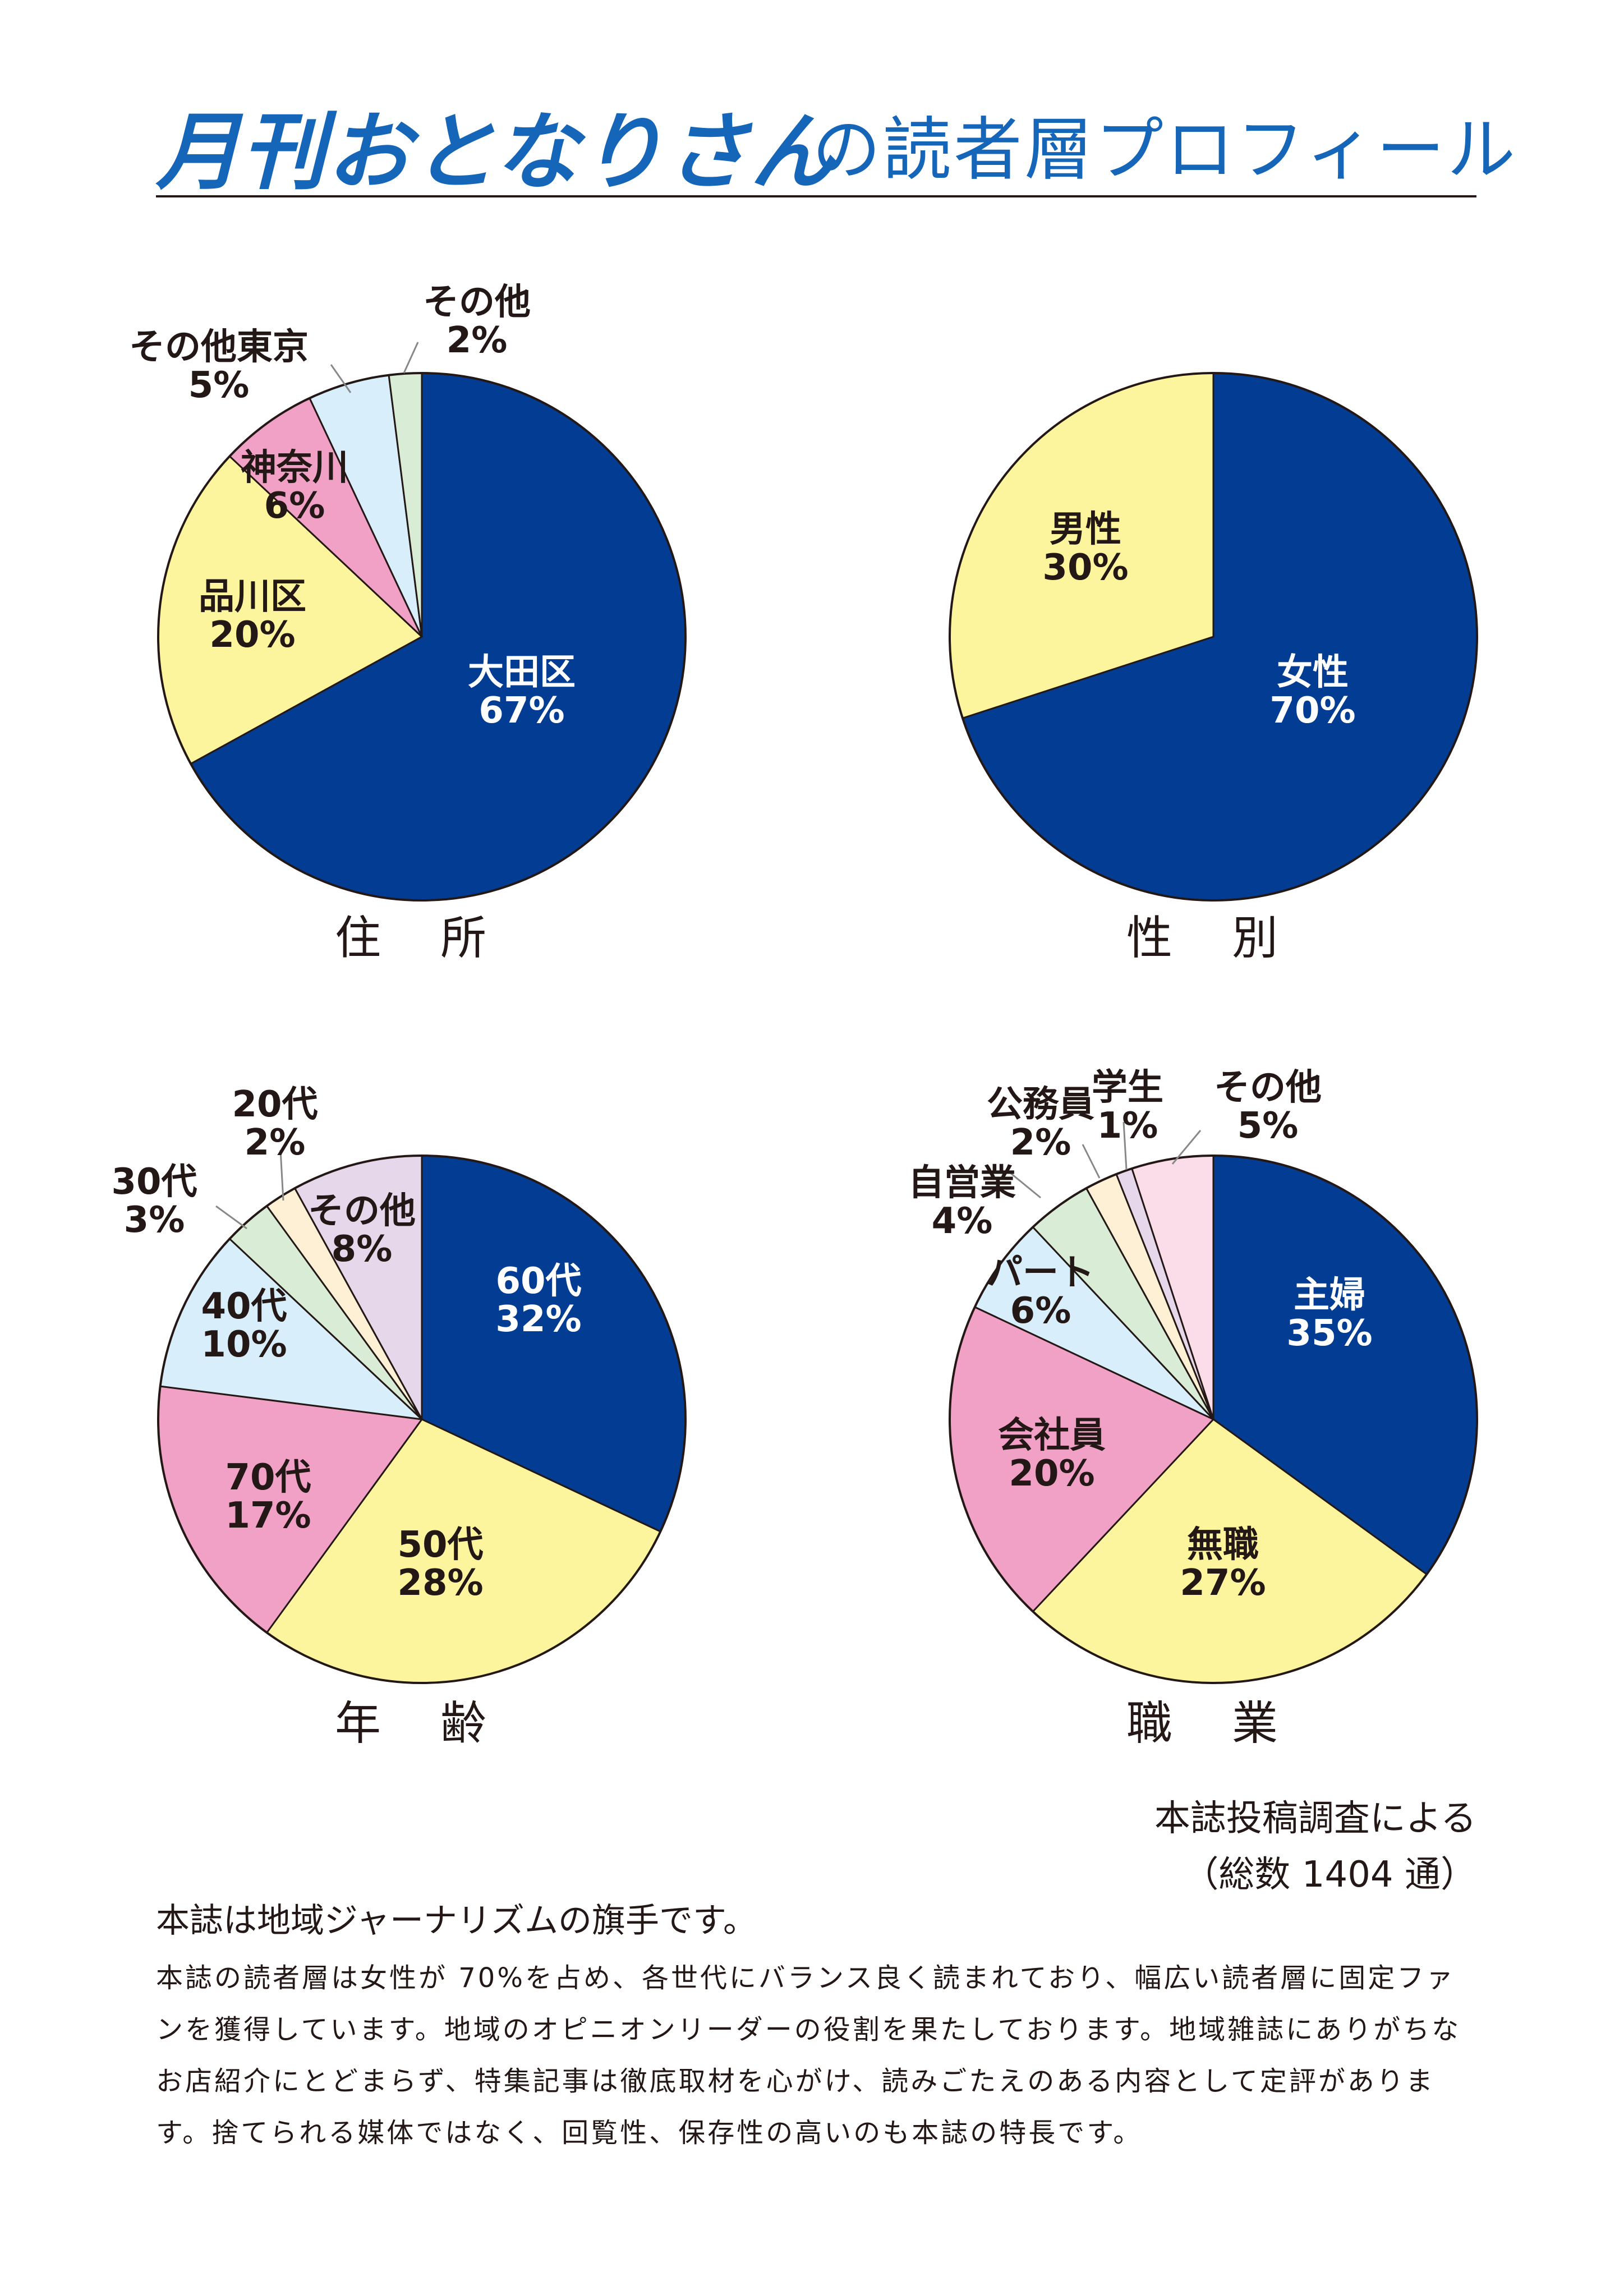  Describe the element at coordinates (1312, 711) in the screenshot. I see `slice-percent-gender-0: 70%` at that location.